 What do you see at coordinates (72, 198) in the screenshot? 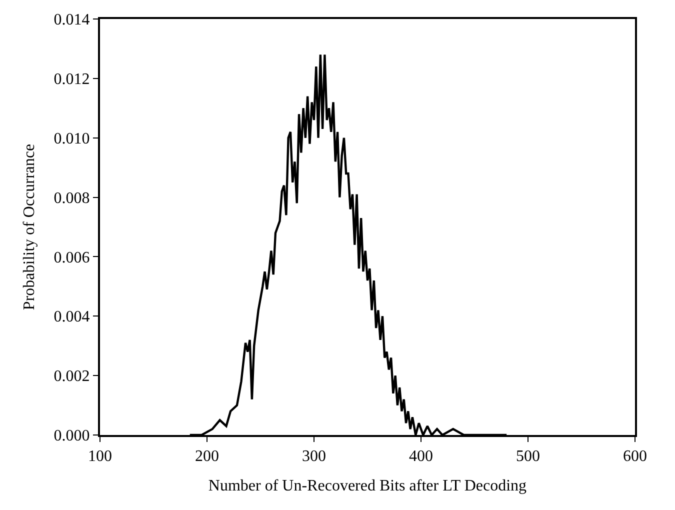
I see `y-tick-label: 0.008` at bounding box center [72, 198].